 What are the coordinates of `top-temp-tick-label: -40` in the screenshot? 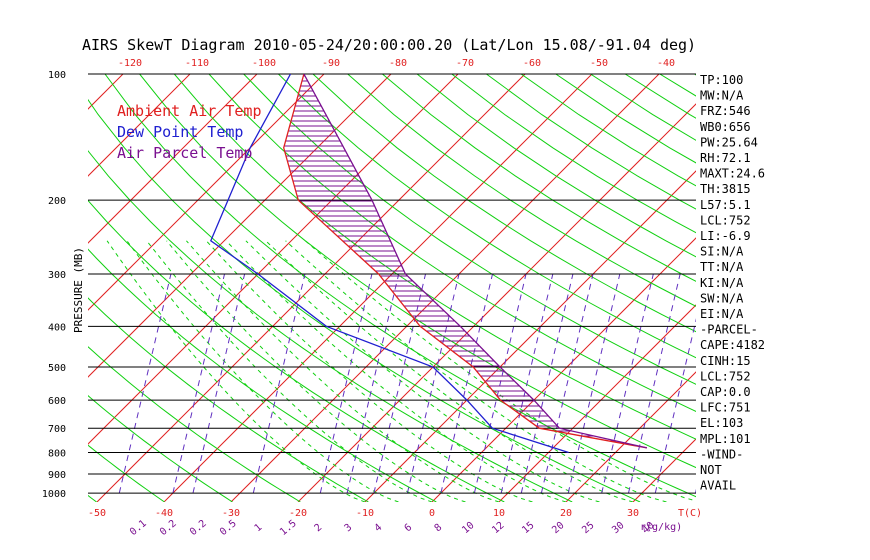 It's located at (666, 63).